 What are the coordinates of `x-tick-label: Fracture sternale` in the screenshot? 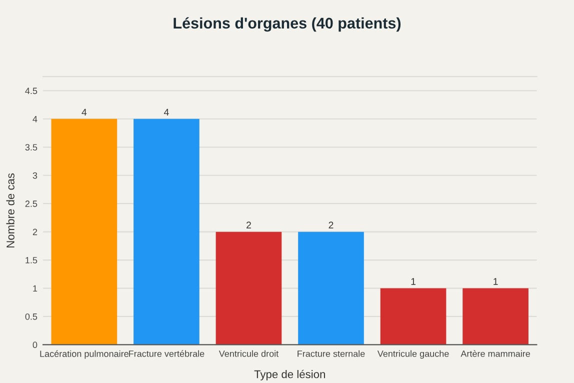 It's located at (331, 353).